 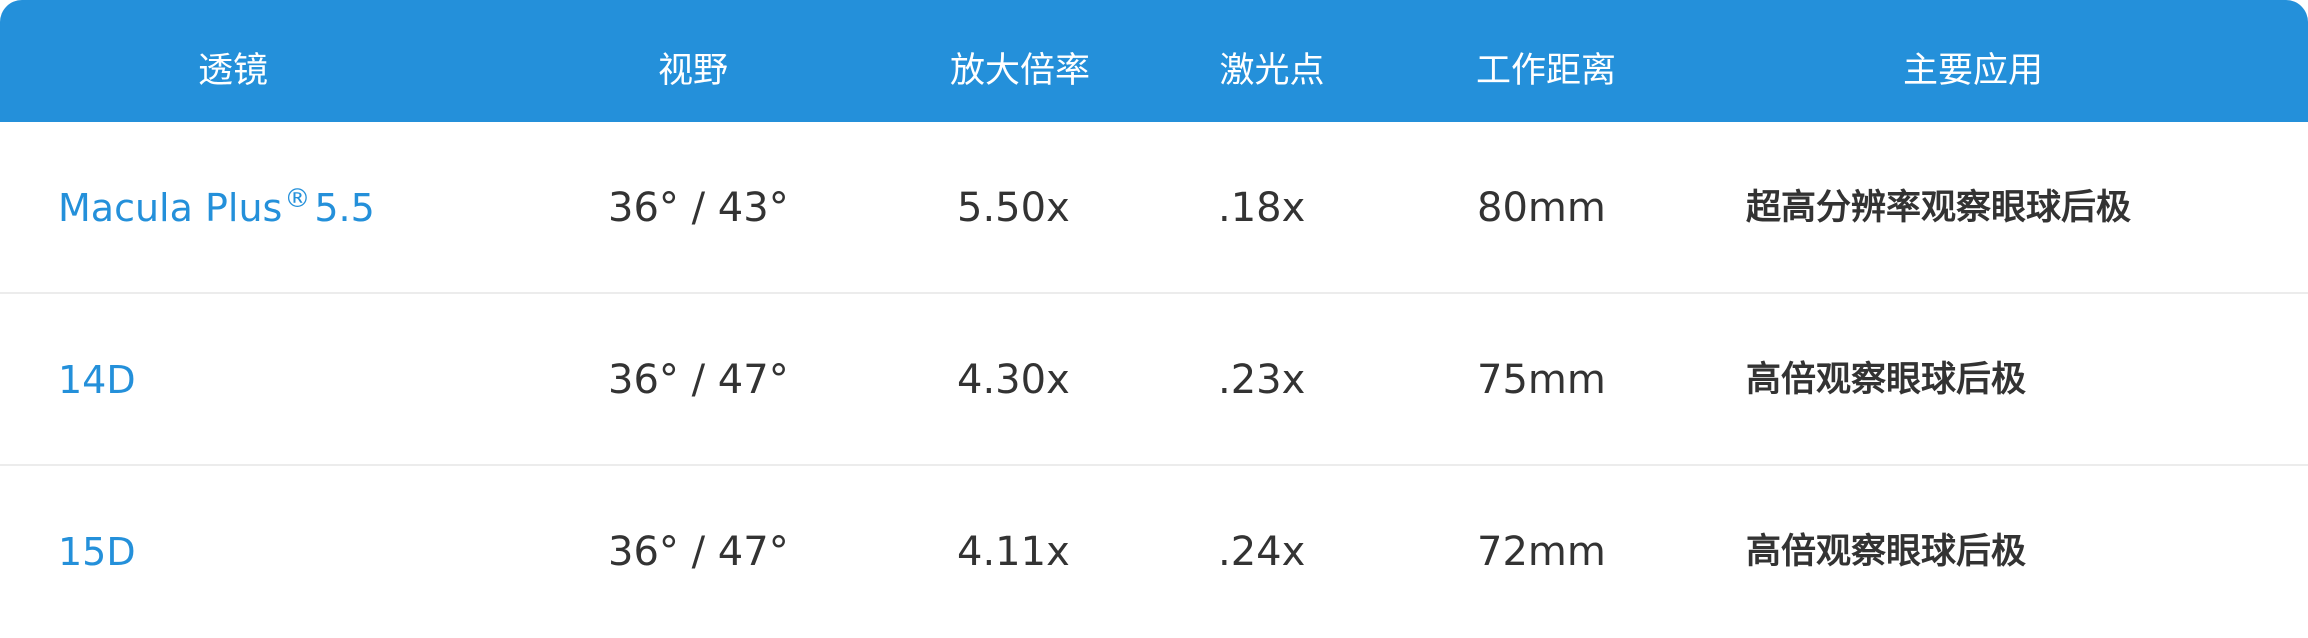 I want to click on magnification-value: 4.11x, so click(x=1013, y=552).